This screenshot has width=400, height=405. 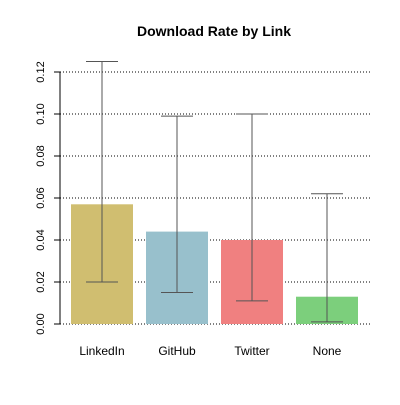 What do you see at coordinates (252, 207) in the screenshot?
I see `error-bar-twitter` at bounding box center [252, 207].